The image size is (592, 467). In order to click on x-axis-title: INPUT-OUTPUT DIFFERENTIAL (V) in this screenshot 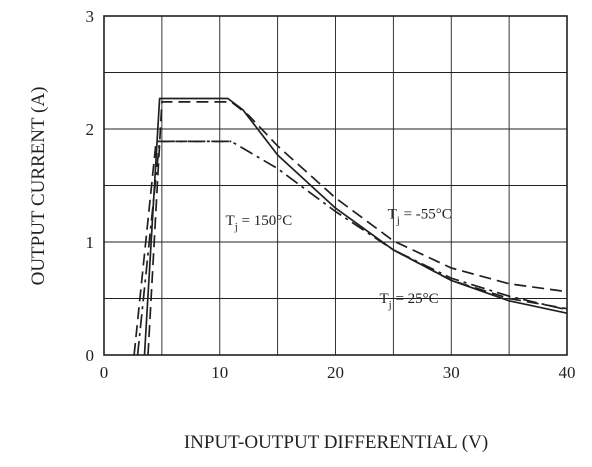, I will do `click(336, 442)`.